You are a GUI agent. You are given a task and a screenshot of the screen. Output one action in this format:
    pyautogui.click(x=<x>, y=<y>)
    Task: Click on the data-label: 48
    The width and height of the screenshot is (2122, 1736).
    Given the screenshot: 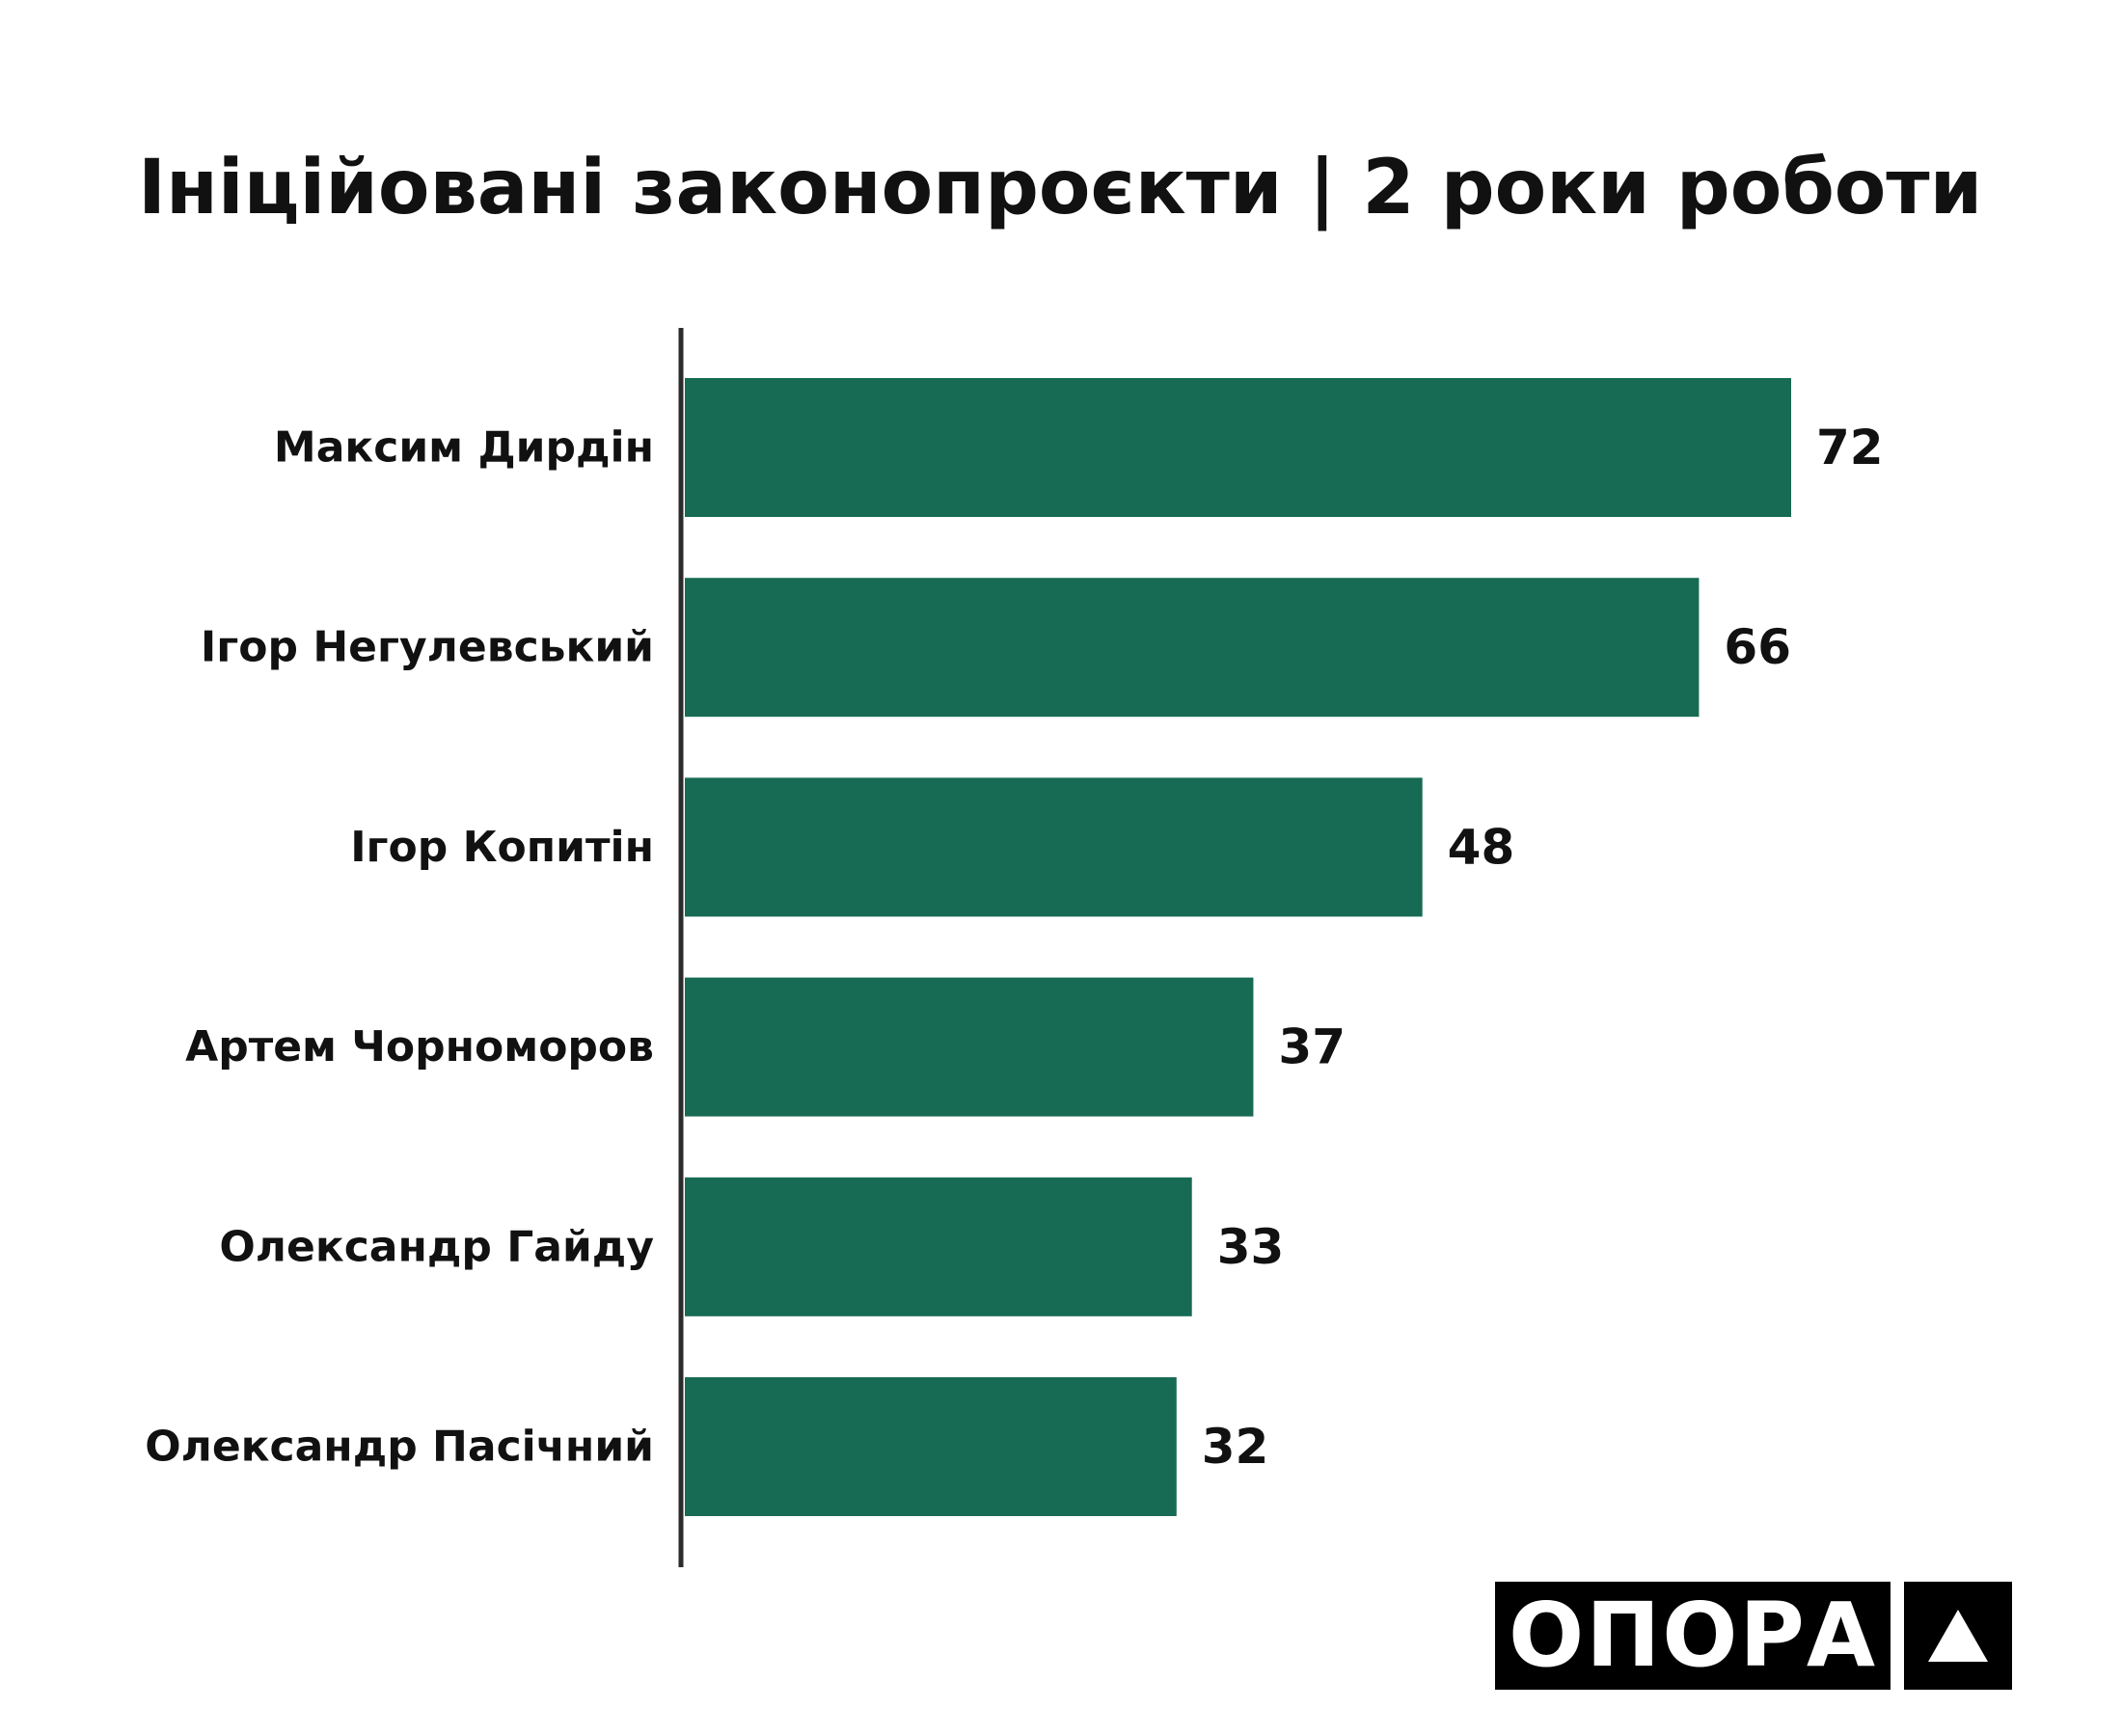 What is the action you would take?
    pyautogui.click(x=1482, y=847)
    